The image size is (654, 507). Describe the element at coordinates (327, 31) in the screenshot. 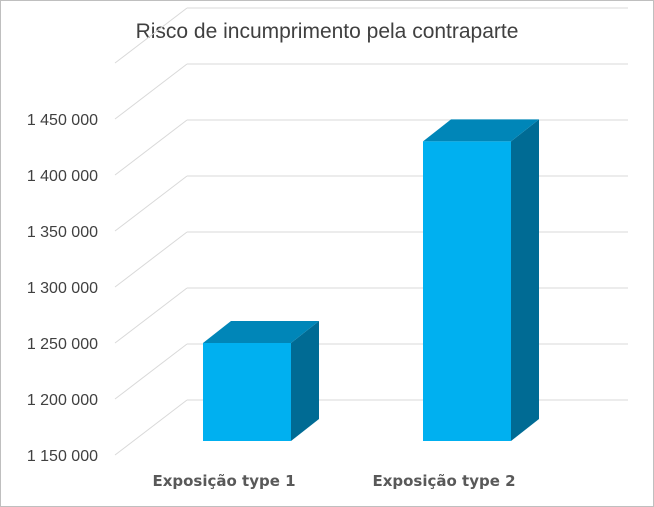

I see `chart-title: Risco de incumprimento pela contraparte` at that location.